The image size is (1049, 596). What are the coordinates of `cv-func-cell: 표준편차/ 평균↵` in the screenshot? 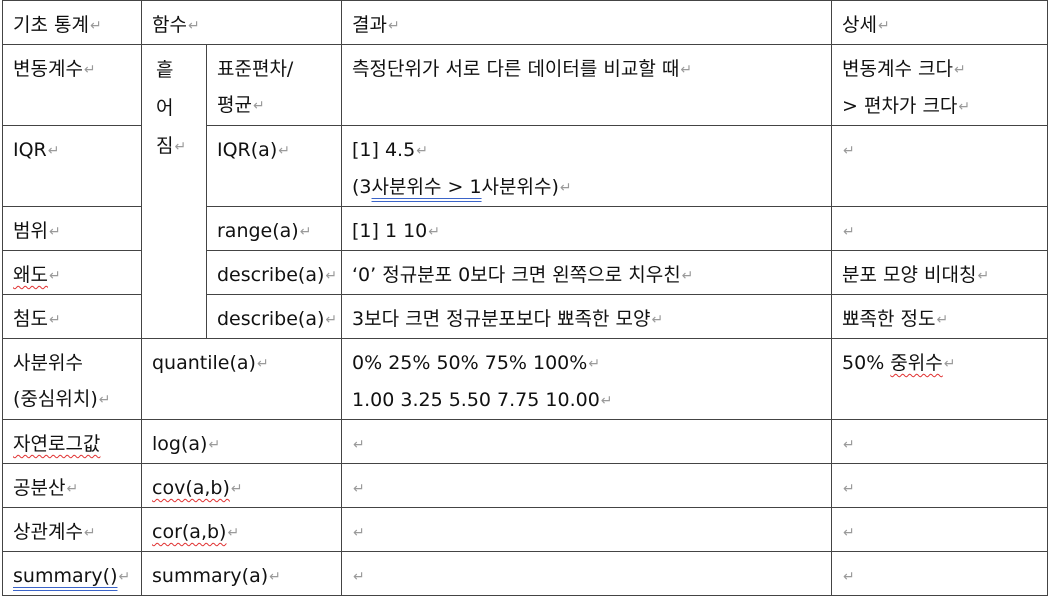 It's located at (274, 85).